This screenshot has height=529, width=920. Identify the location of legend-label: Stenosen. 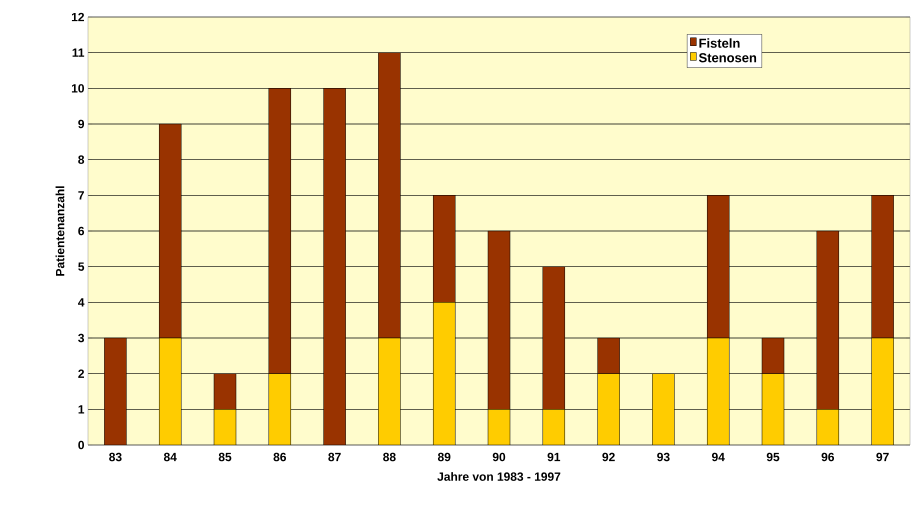
(727, 57).